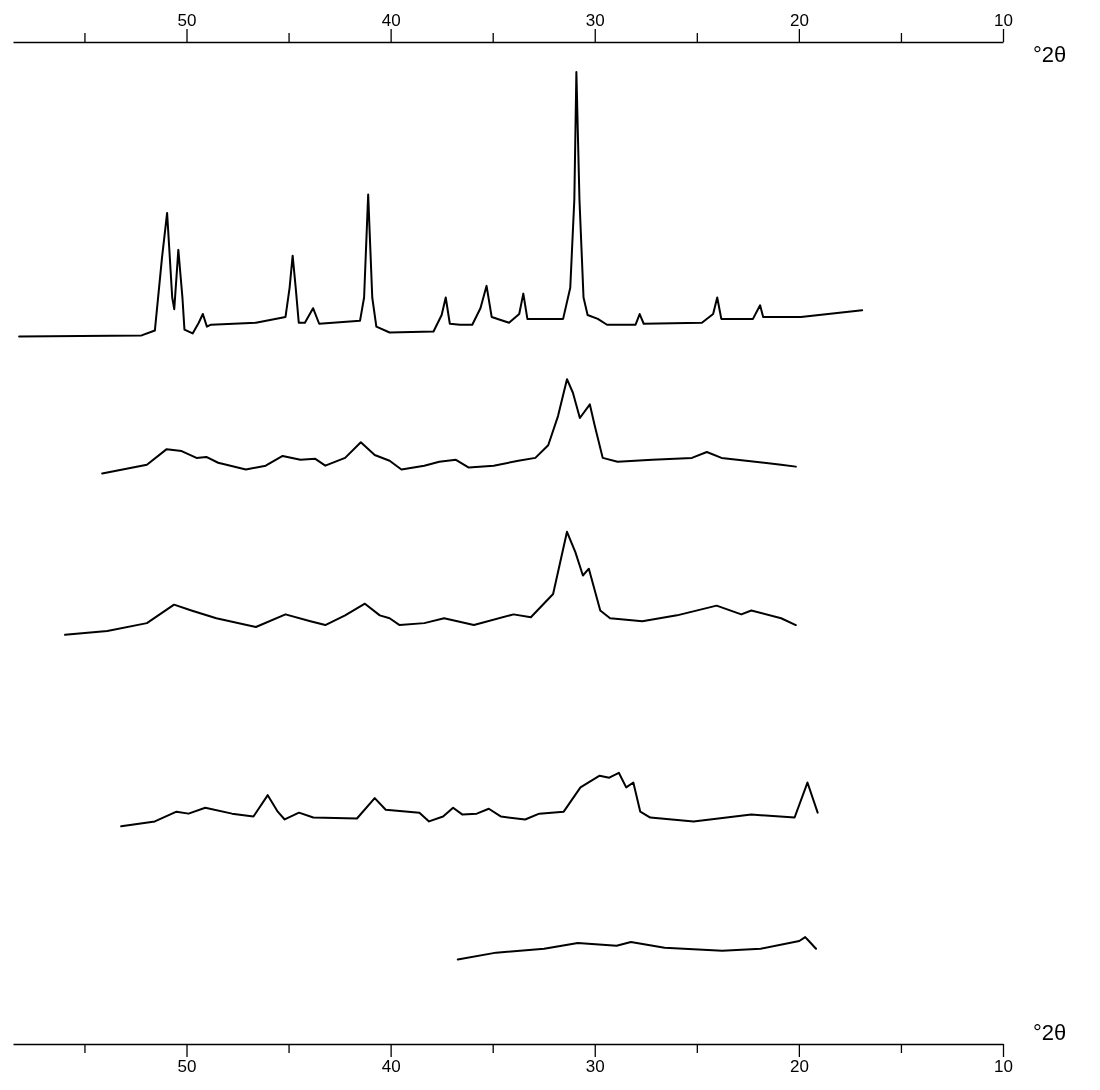 The height and width of the screenshot is (1090, 1100). Describe the element at coordinates (391, 20) in the screenshot. I see `x-tick-label: 40` at that location.